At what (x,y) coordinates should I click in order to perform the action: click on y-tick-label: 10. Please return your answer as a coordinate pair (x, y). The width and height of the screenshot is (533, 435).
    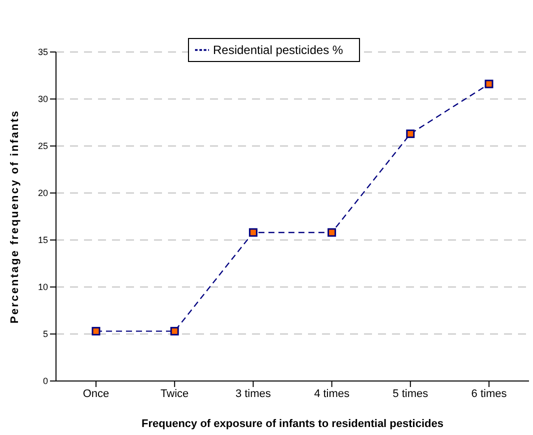
    Looking at the image, I should click on (43, 287).